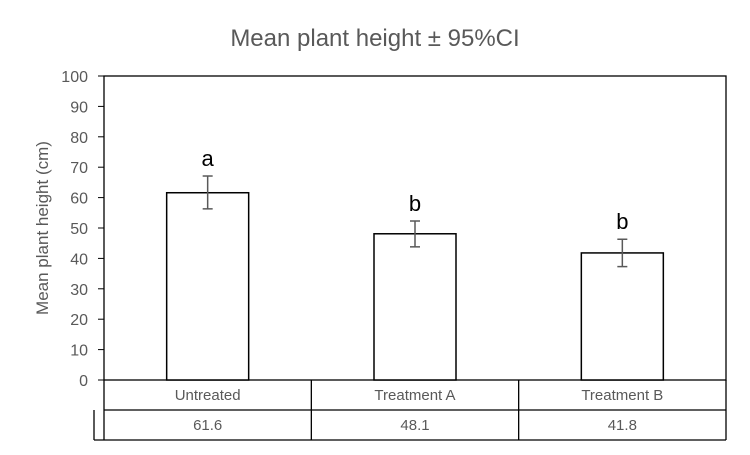 The width and height of the screenshot is (750, 455). Describe the element at coordinates (414, 425) in the screenshot. I see `data-table-value: 48.1` at that location.